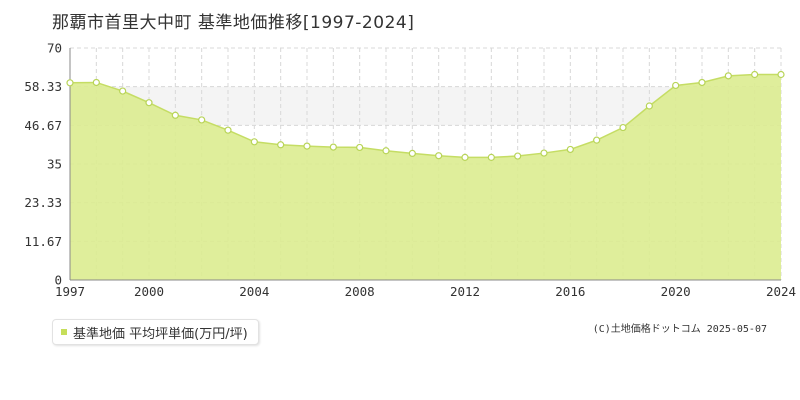  Describe the element at coordinates (54, 48) in the screenshot. I see `y-tick-label: 70` at that location.